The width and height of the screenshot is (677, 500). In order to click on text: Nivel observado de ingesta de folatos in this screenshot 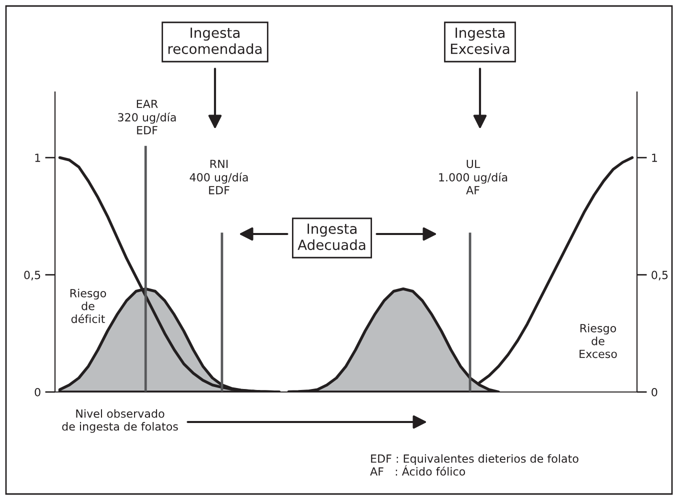, I will do `click(120, 421)`.